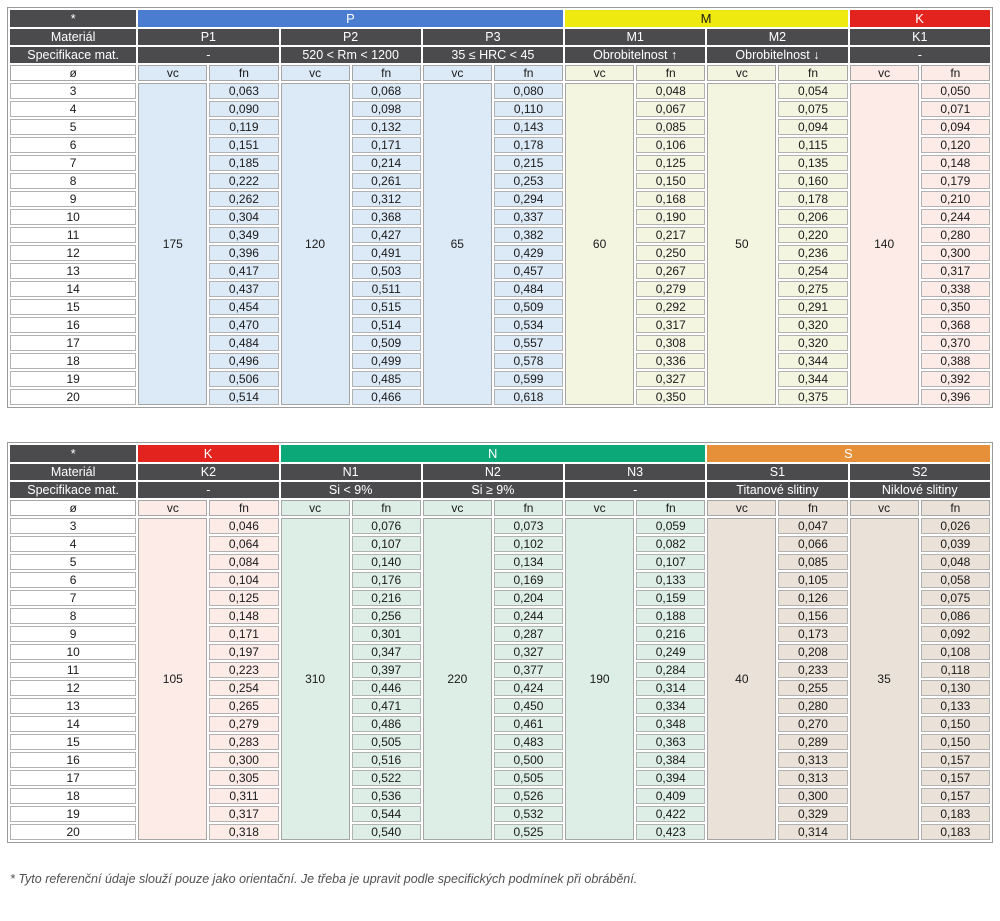  Describe the element at coordinates (457, 508) in the screenshot. I see `vc-header-n2: vc` at that location.